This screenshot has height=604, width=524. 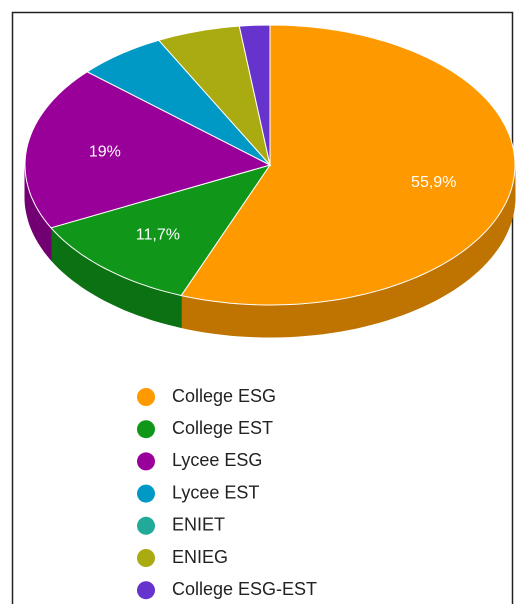 What do you see at coordinates (433, 182) in the screenshot?
I see `data-label: 55,9%` at bounding box center [433, 182].